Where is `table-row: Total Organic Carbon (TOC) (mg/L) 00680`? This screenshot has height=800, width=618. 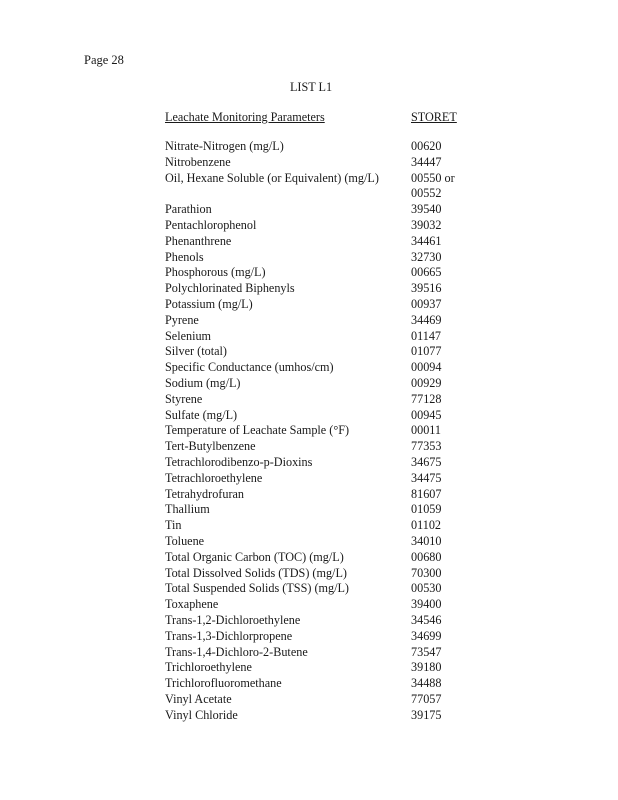
table-row: Total Organic Carbon (TOC) (mg/L) 00680 is located at coordinates (325, 558).